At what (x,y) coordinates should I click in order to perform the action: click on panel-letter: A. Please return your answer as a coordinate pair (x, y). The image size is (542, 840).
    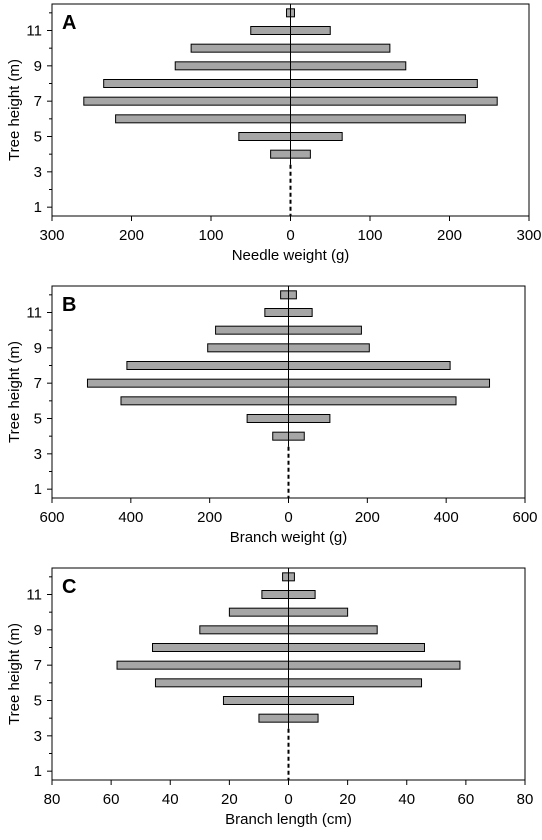
    Looking at the image, I should click on (69, 23).